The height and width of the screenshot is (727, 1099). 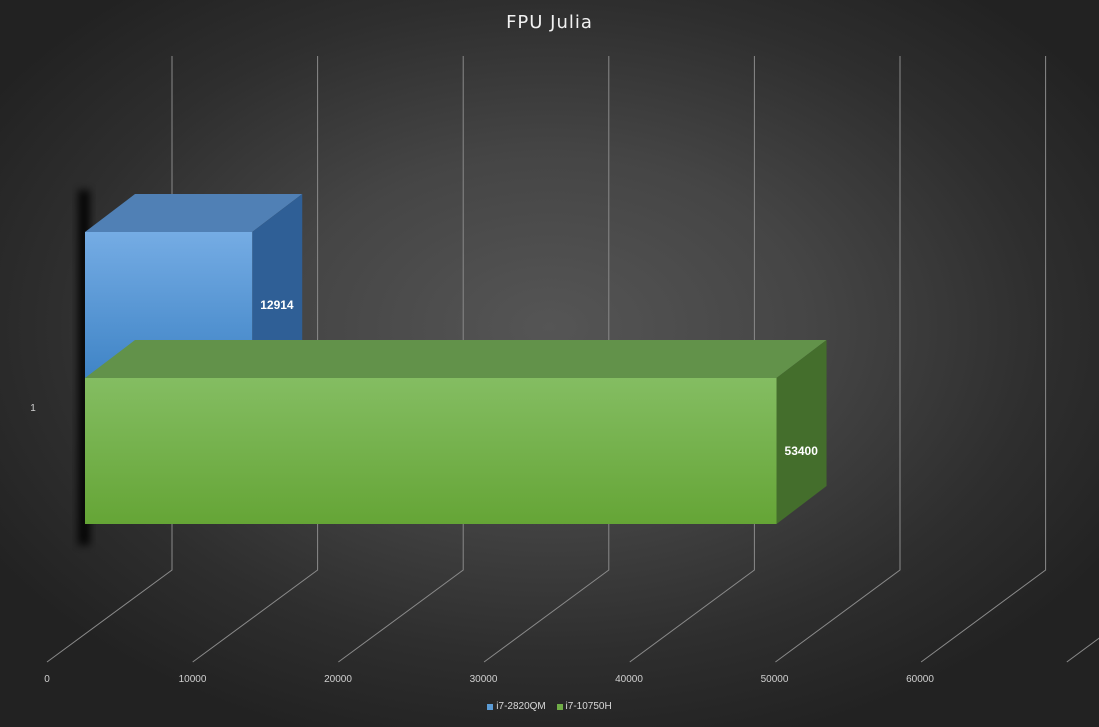 What do you see at coordinates (549, 706) in the screenshot?
I see `legend: i7-2820QM i7-10750H` at bounding box center [549, 706].